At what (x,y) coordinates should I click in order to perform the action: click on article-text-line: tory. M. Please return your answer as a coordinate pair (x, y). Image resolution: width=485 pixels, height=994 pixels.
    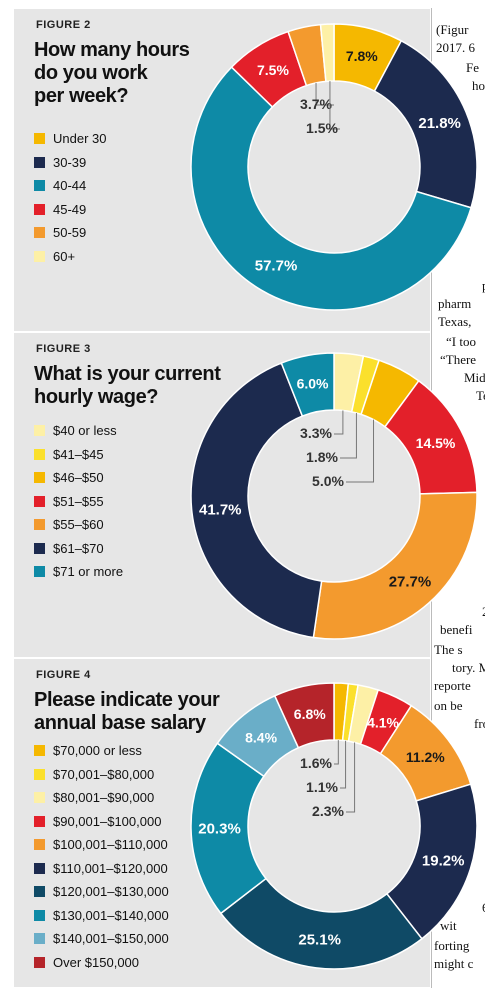
    Looking at the image, I should click on (468, 667).